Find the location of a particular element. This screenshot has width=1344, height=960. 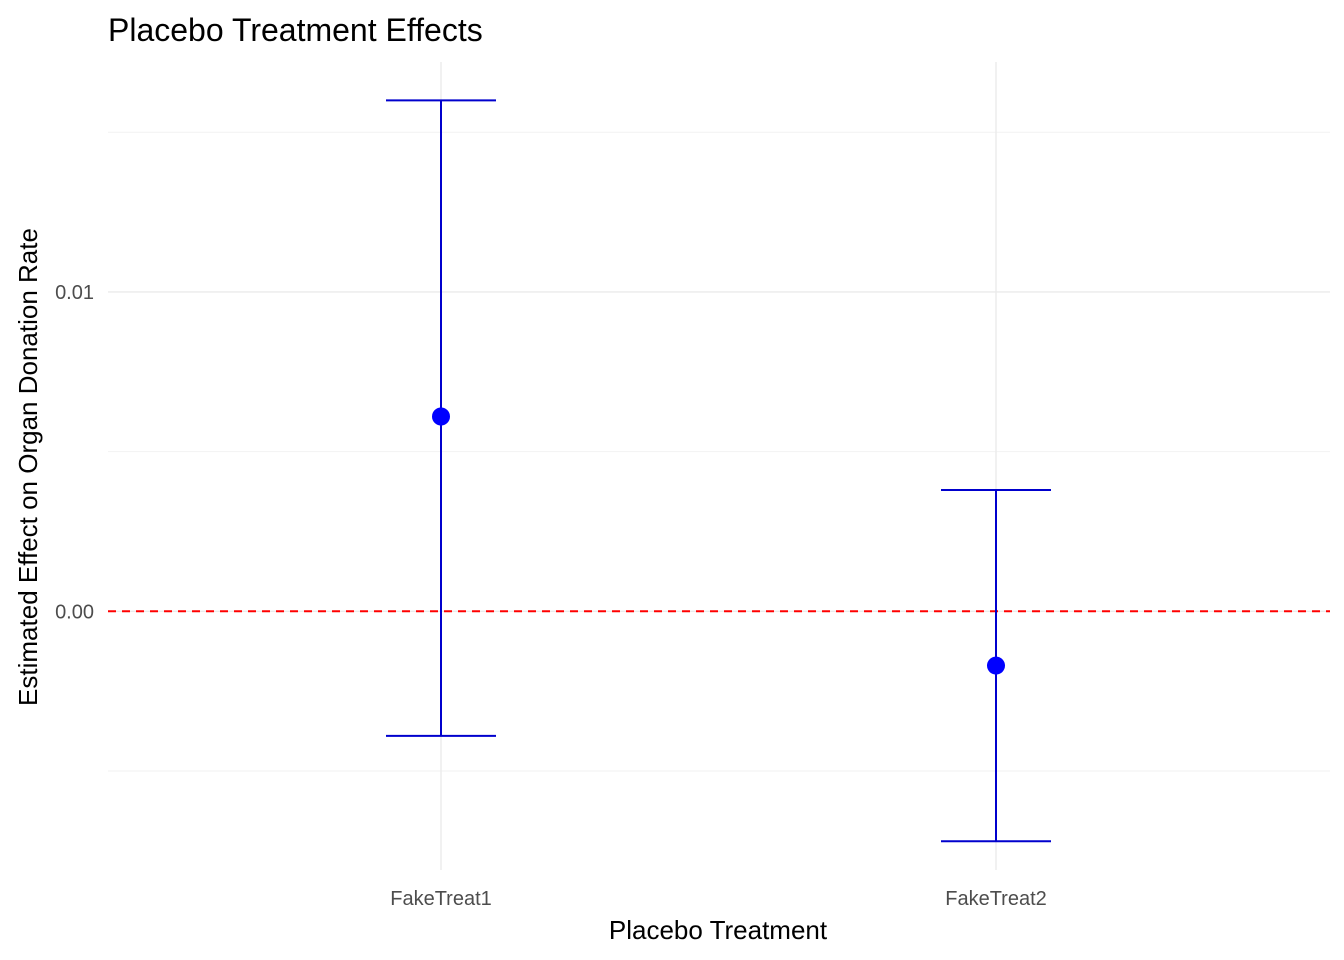

y-tick-label: 0.01 is located at coordinates (74, 293).